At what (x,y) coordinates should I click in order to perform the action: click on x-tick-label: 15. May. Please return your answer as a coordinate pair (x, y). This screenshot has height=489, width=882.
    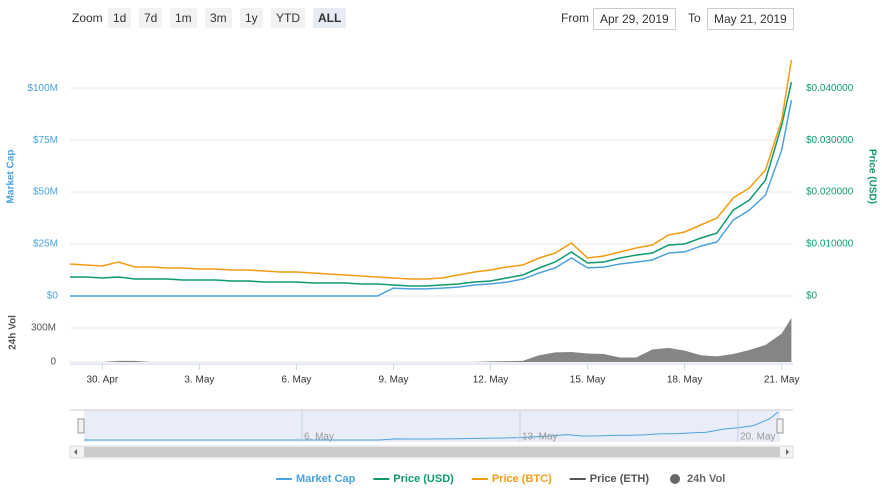
    Looking at the image, I should click on (588, 380).